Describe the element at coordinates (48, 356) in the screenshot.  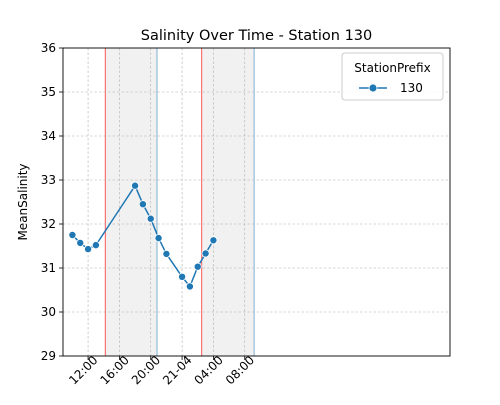
I see `y-tick-label: 29` at that location.